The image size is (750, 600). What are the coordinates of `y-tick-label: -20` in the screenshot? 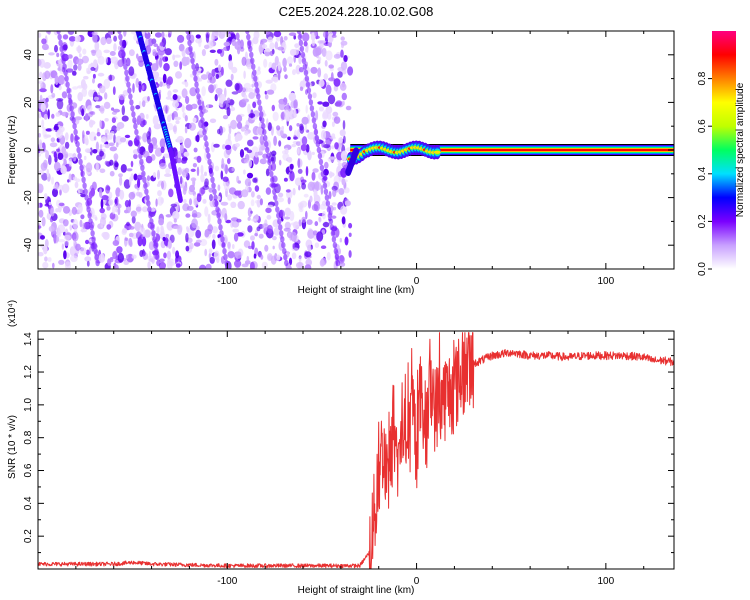 It's located at (28, 197).